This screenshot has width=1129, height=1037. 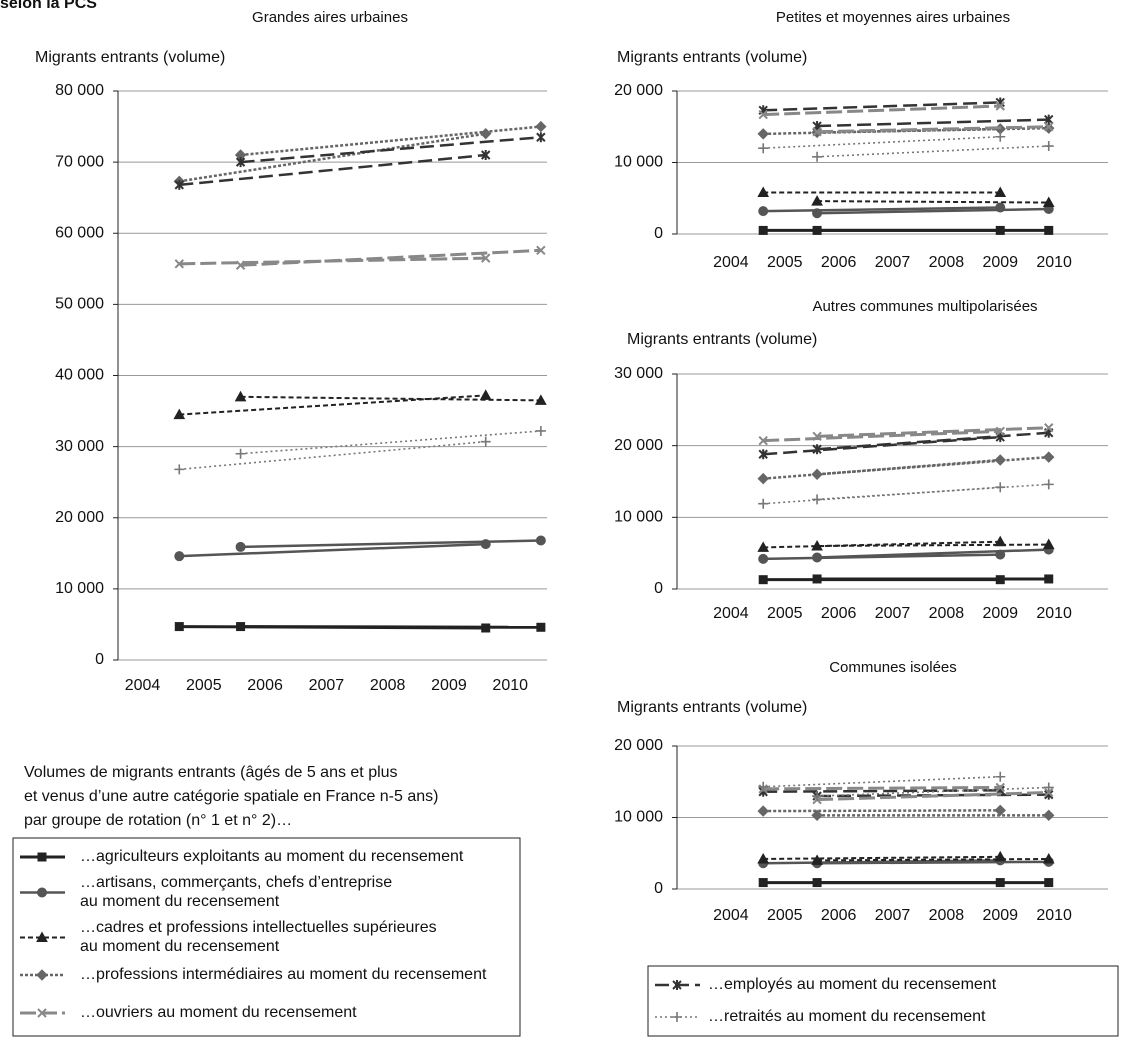 I want to click on y-tick-label: 70 000, so click(x=79, y=161).